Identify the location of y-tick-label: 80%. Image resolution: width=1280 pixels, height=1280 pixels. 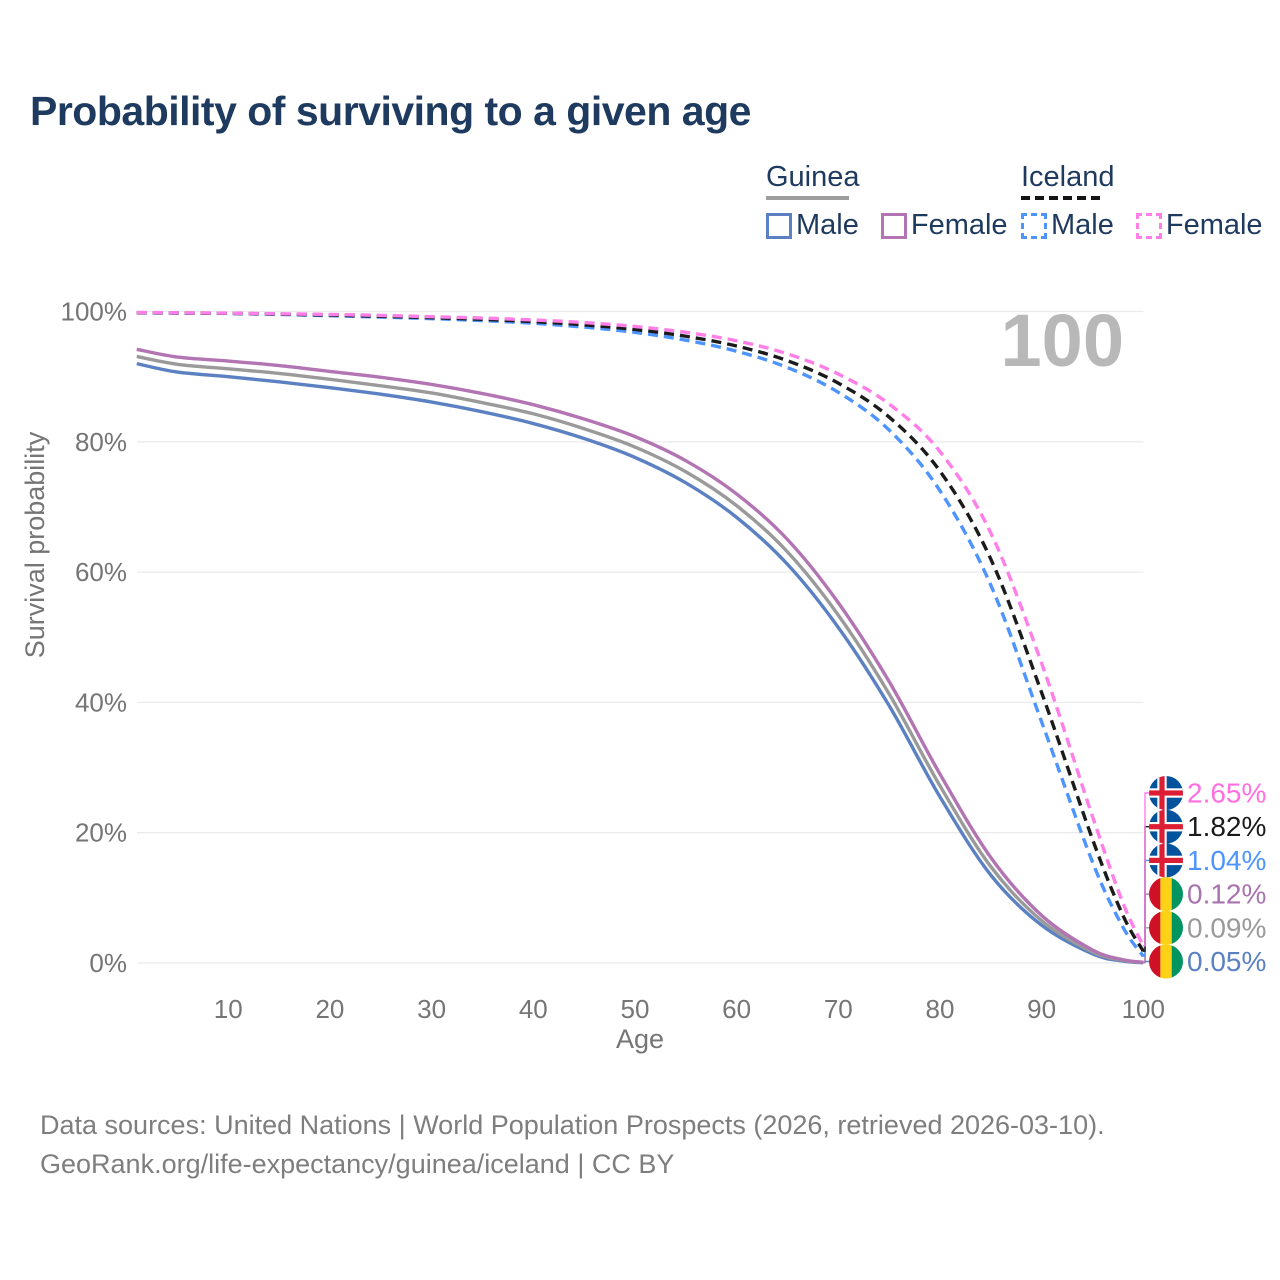
(101, 442).